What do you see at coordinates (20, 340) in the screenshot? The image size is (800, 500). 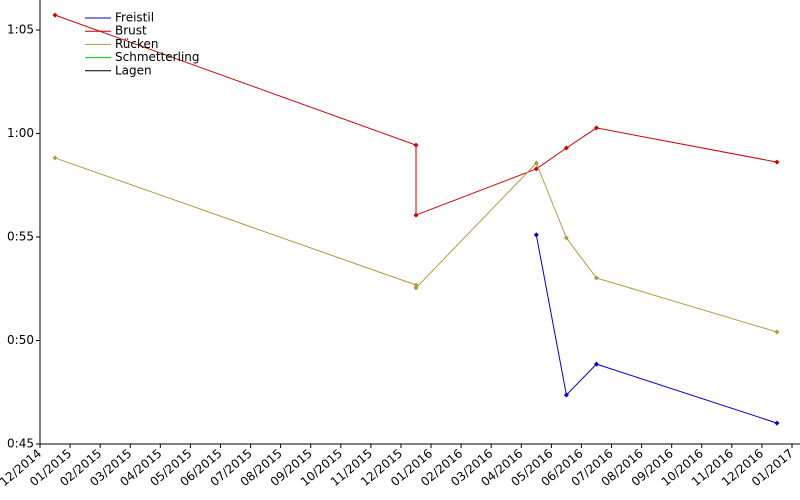 I see `y-tick-label: 0:50` at bounding box center [20, 340].